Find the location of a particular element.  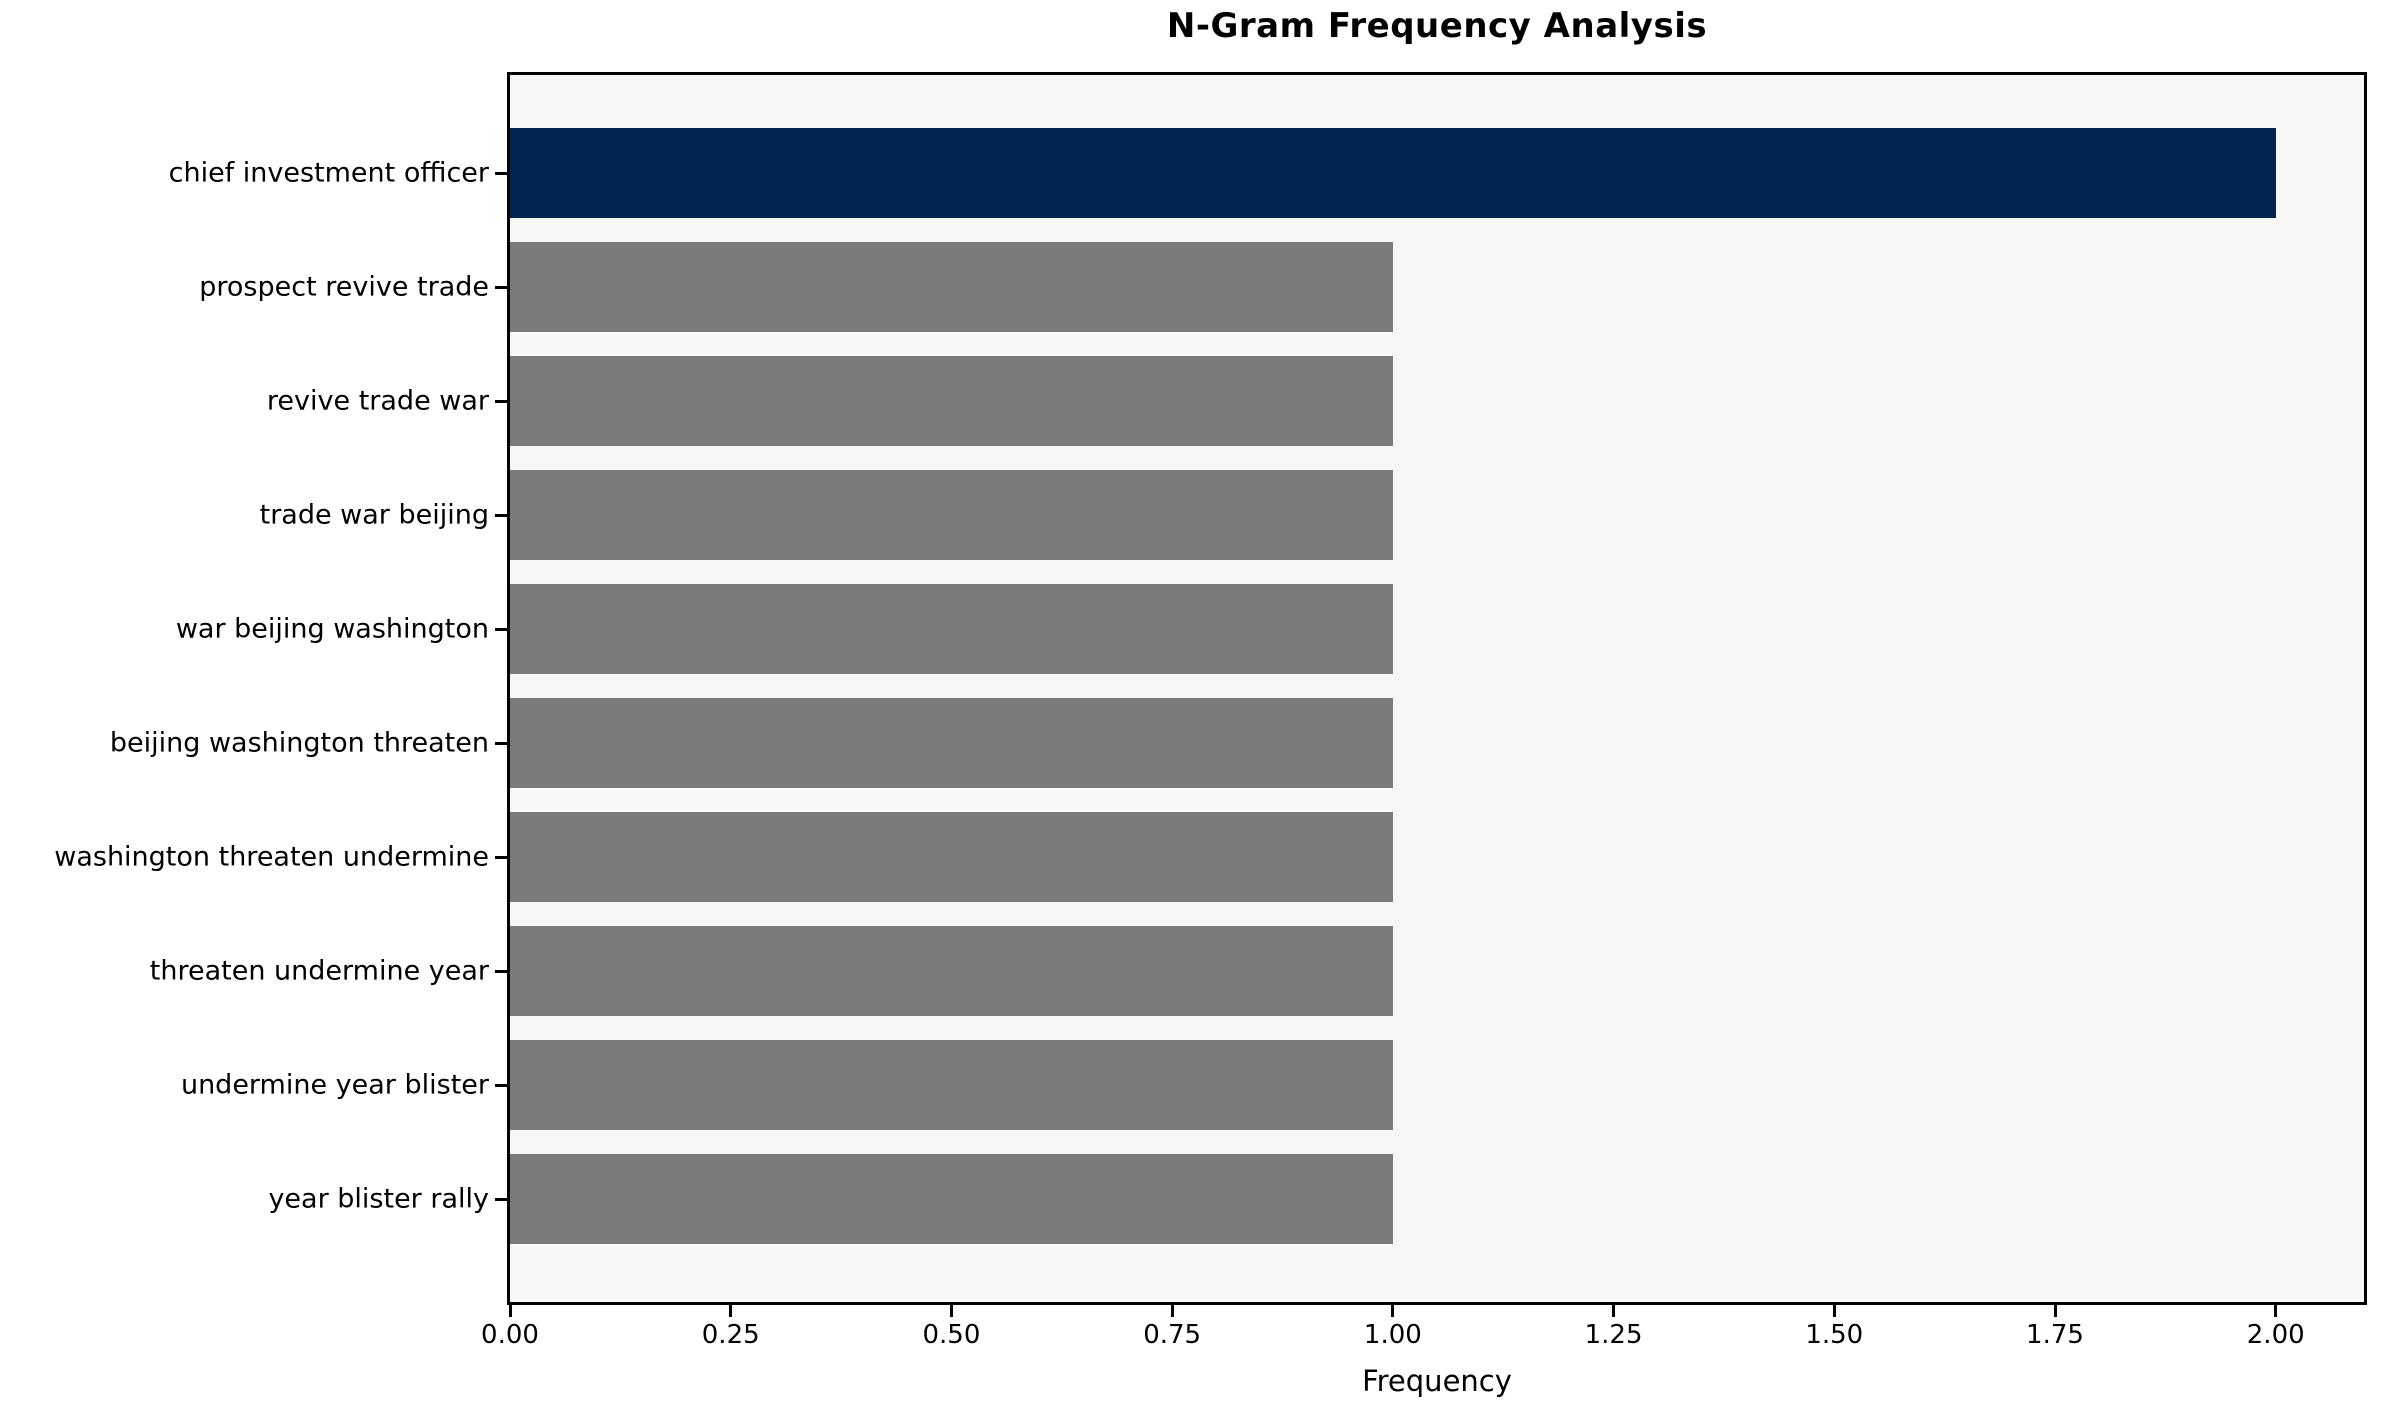

chart-title: N-Gram Frequency Analysis is located at coordinates (1437, 26).